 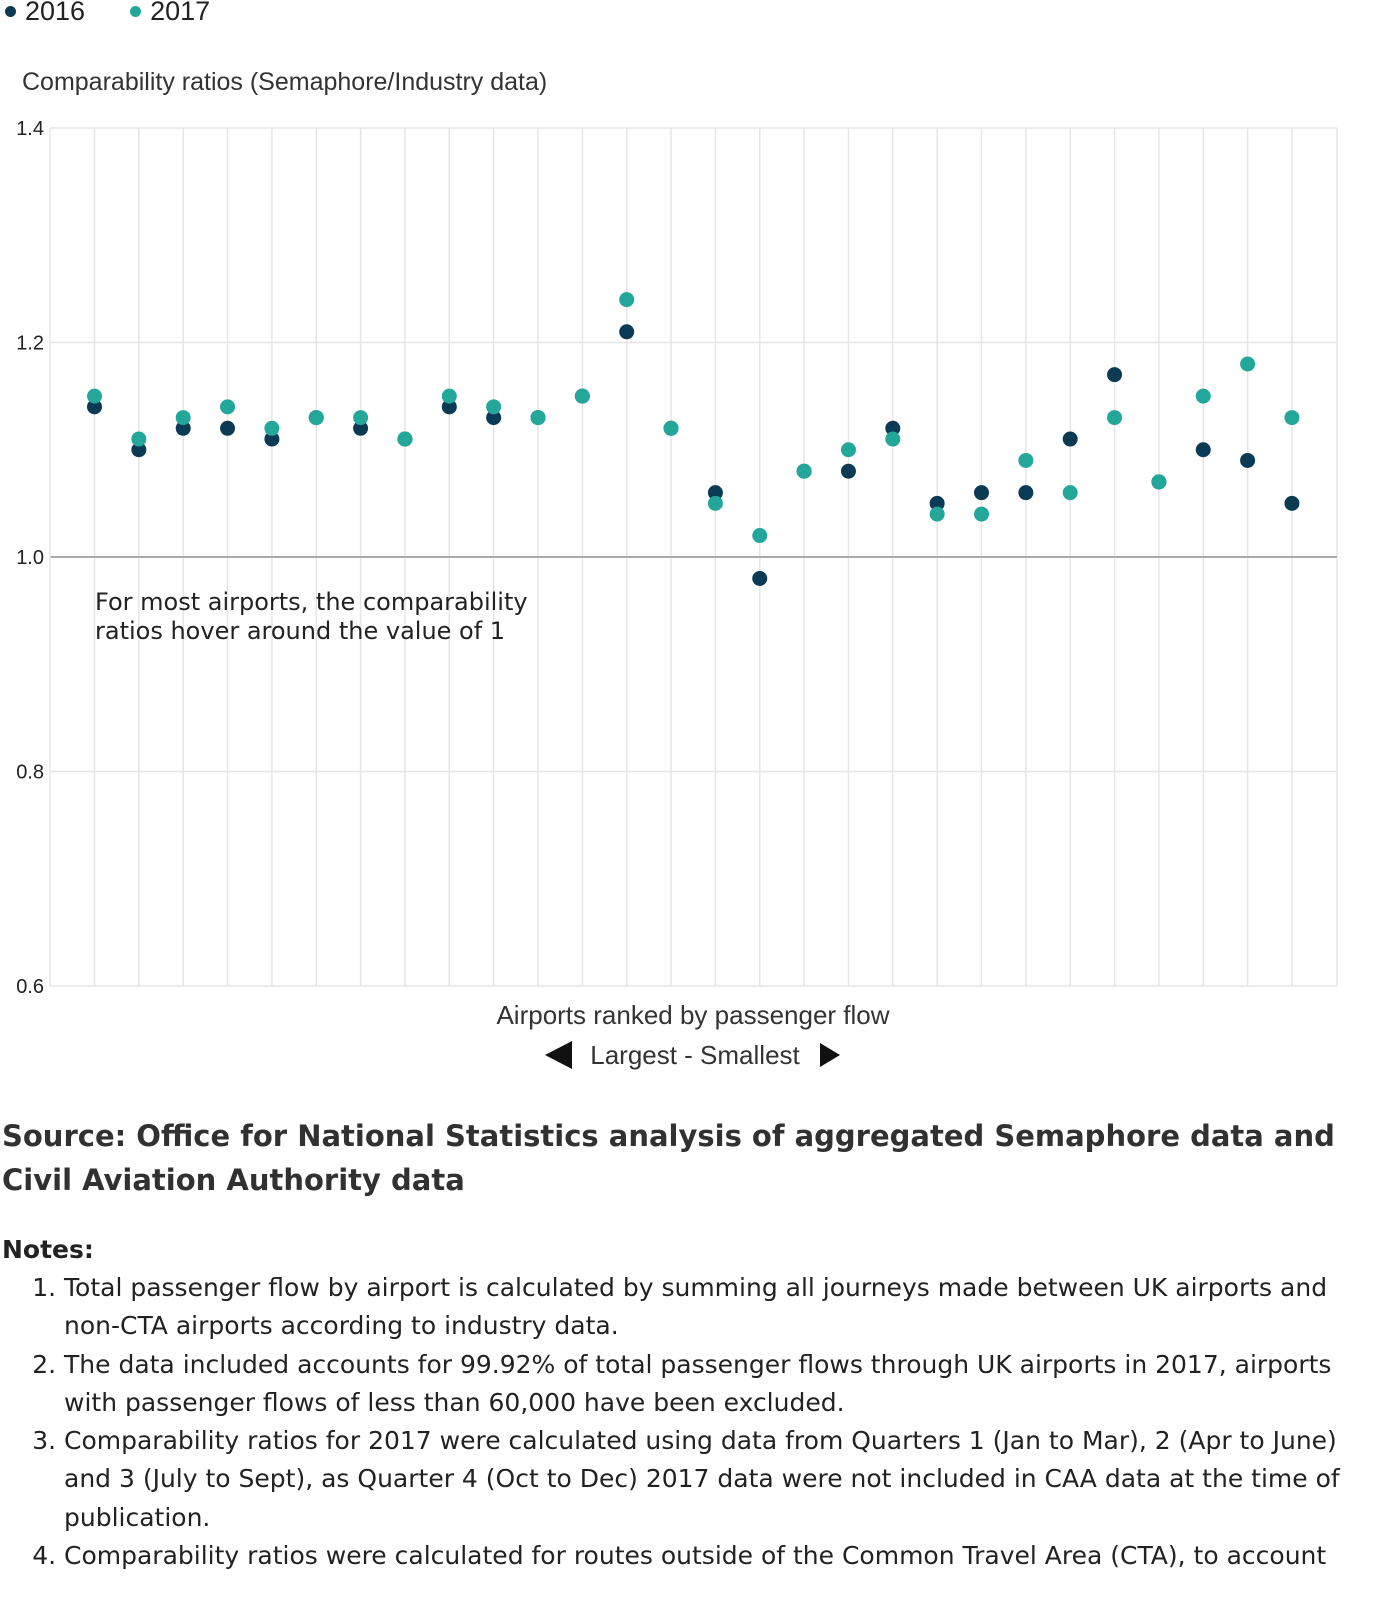 I want to click on legend-label-2017: 2017, so click(x=180, y=13).